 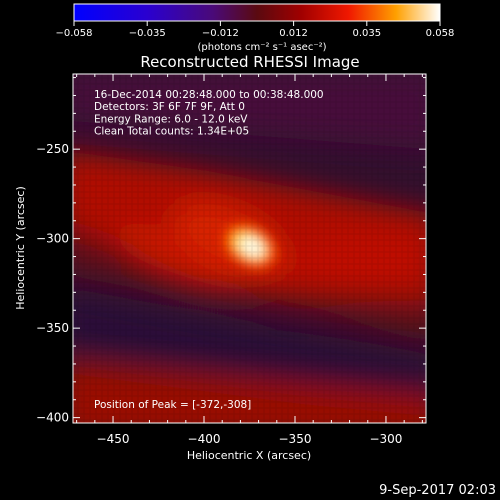 I want to click on colorbar-tick-label: −0.058, so click(x=73, y=33).